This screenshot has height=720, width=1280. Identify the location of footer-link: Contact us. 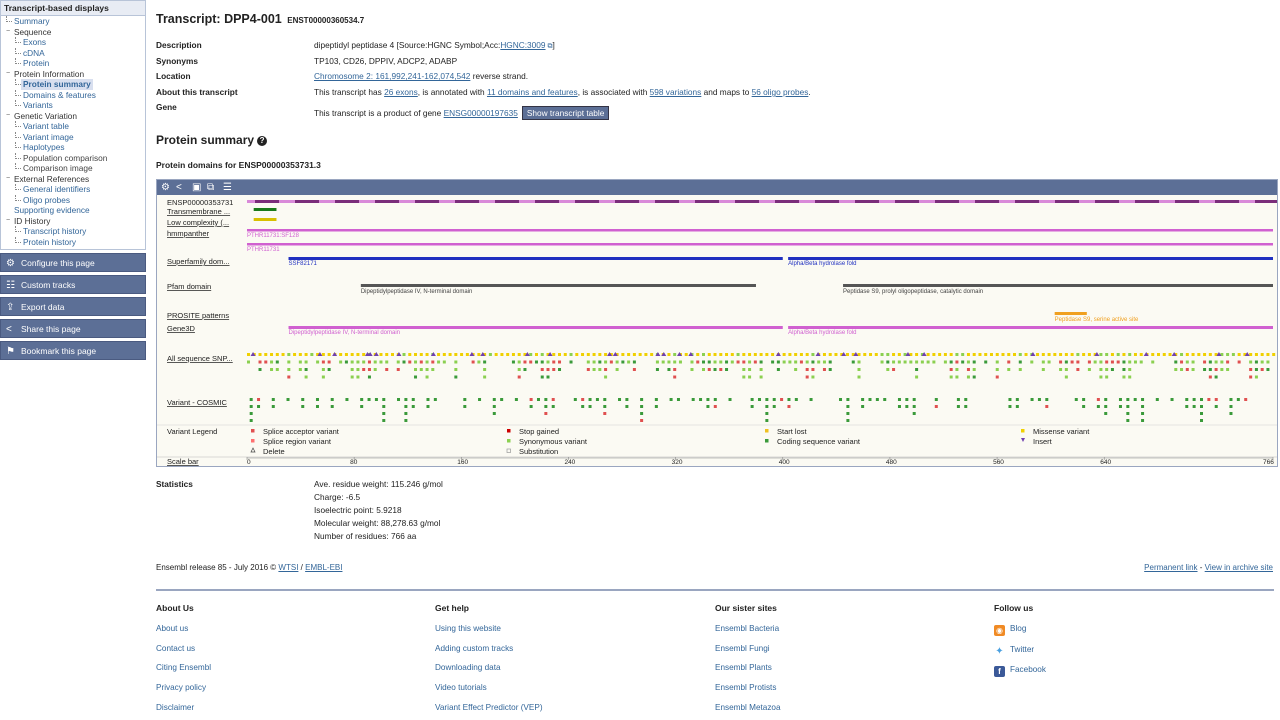
(176, 648).